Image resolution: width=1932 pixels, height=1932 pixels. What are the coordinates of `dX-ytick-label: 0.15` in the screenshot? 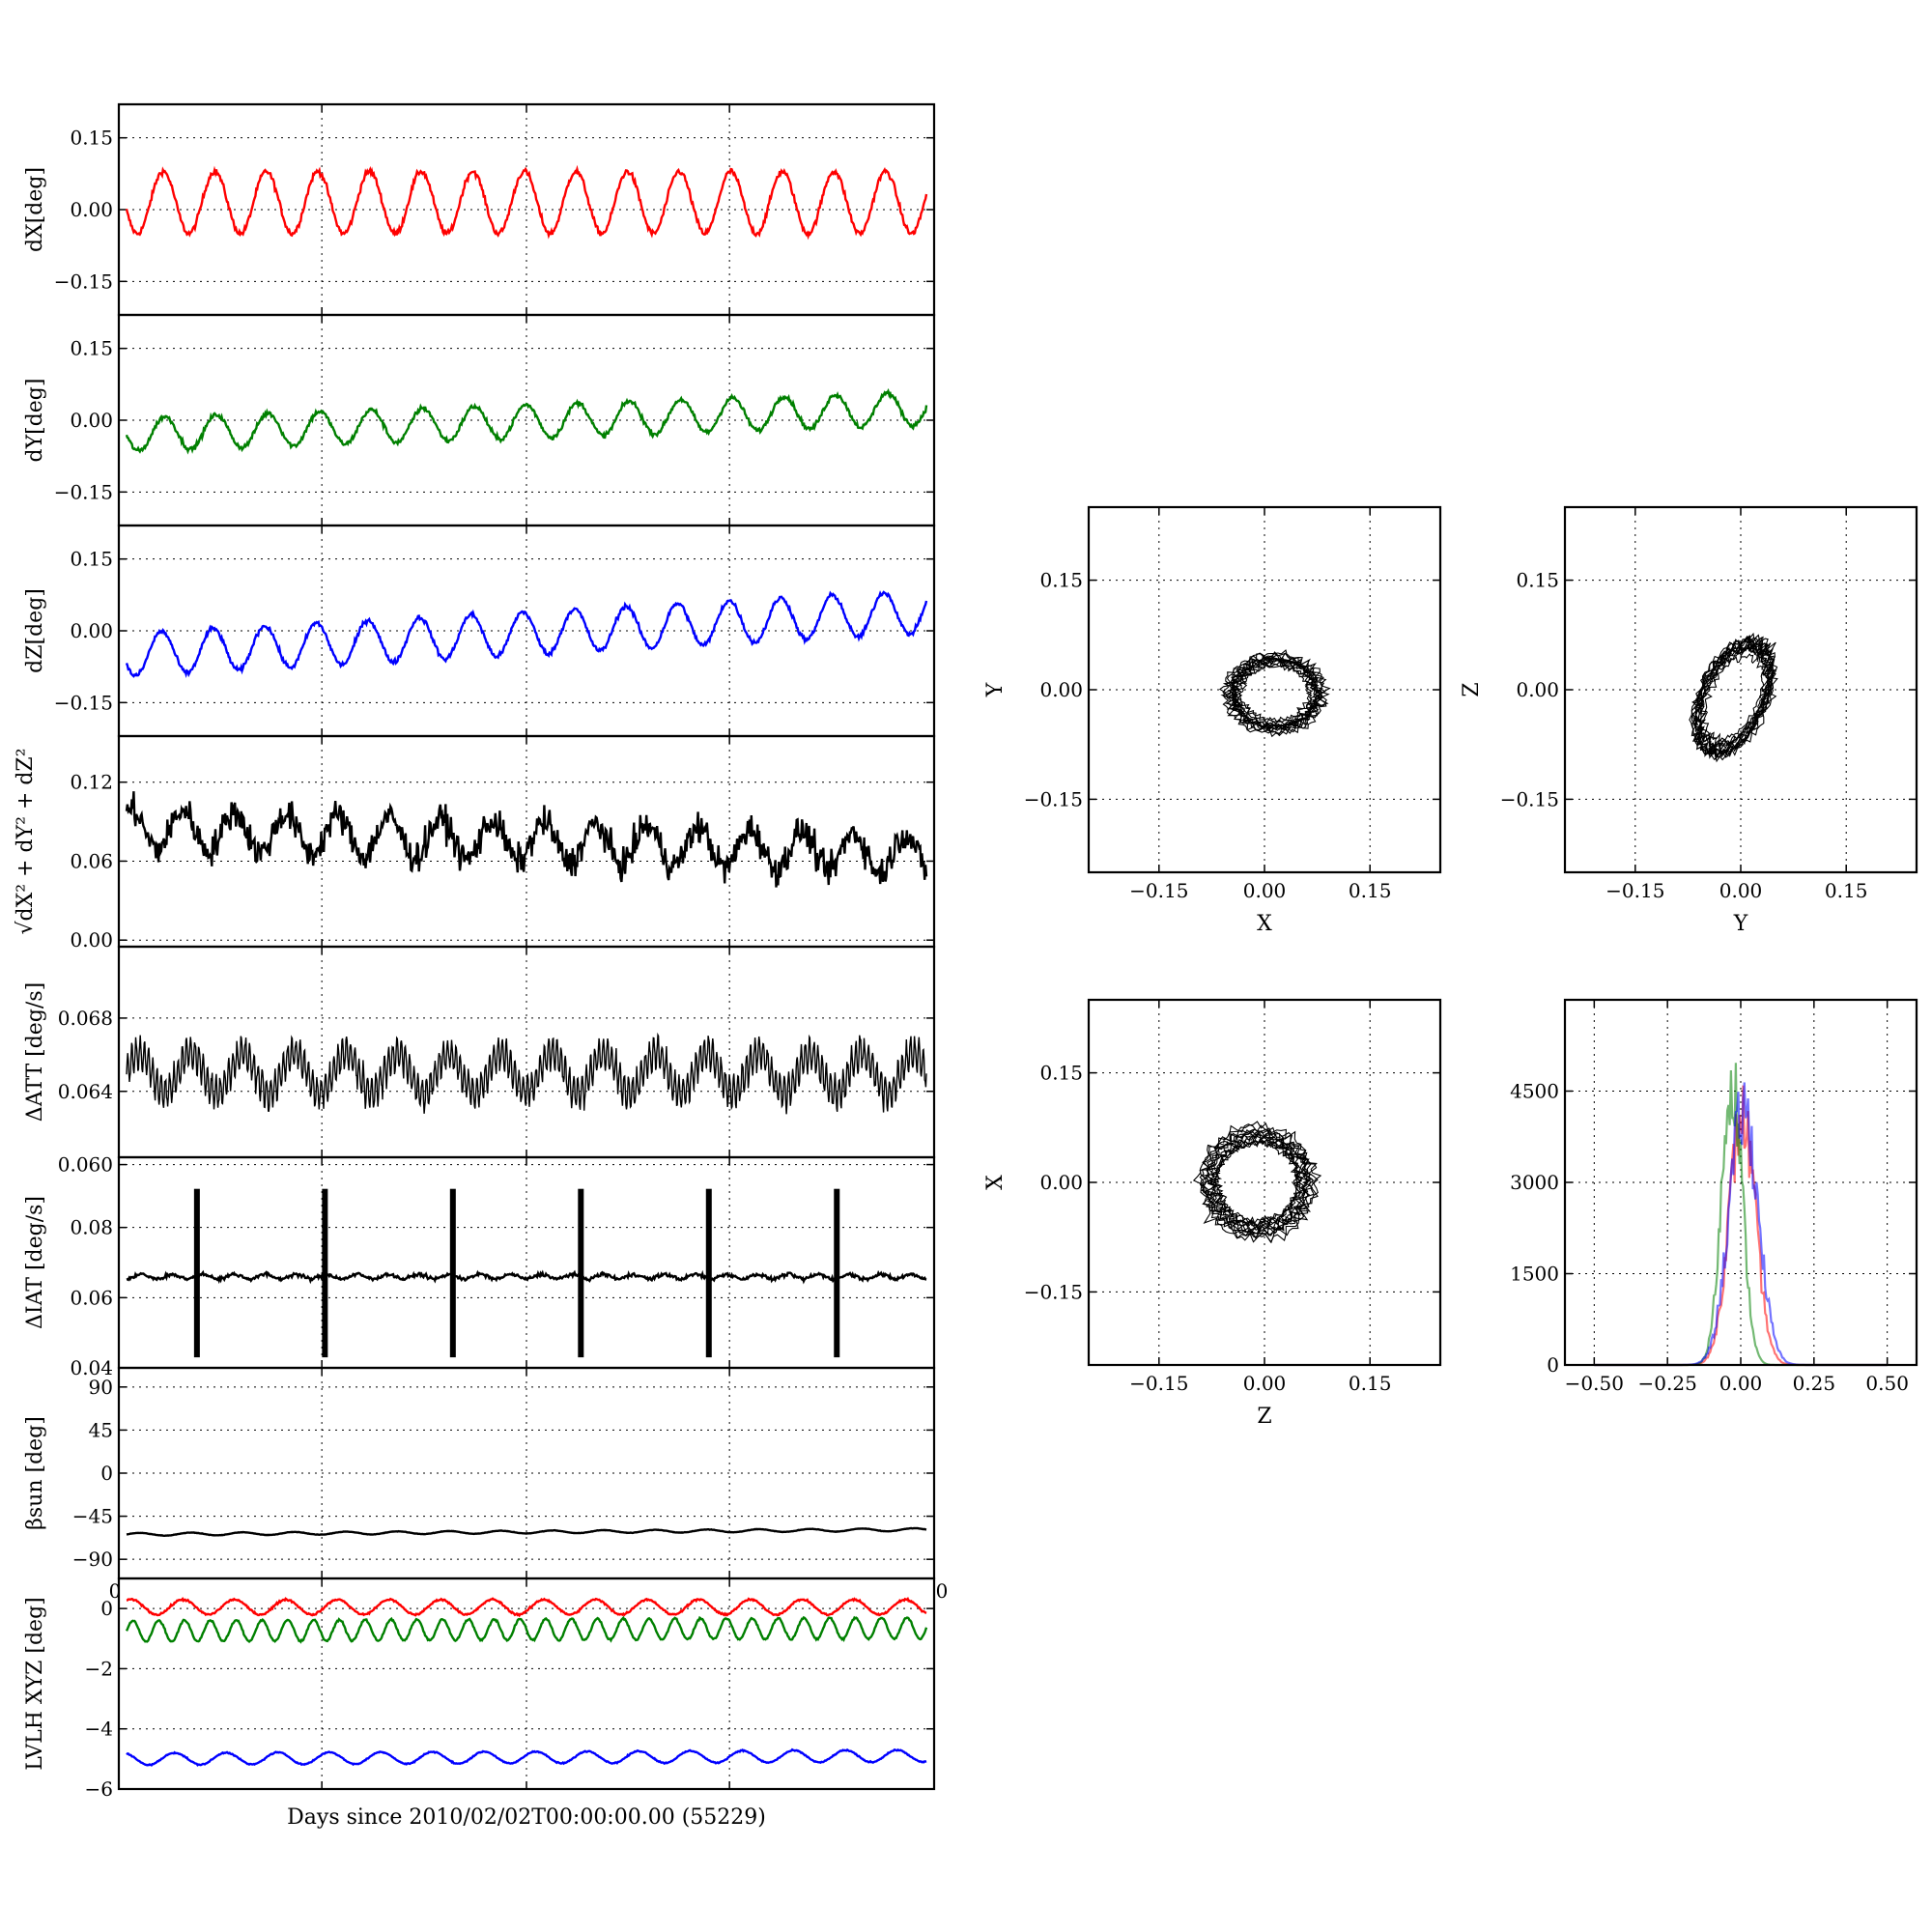 It's located at (91, 138).